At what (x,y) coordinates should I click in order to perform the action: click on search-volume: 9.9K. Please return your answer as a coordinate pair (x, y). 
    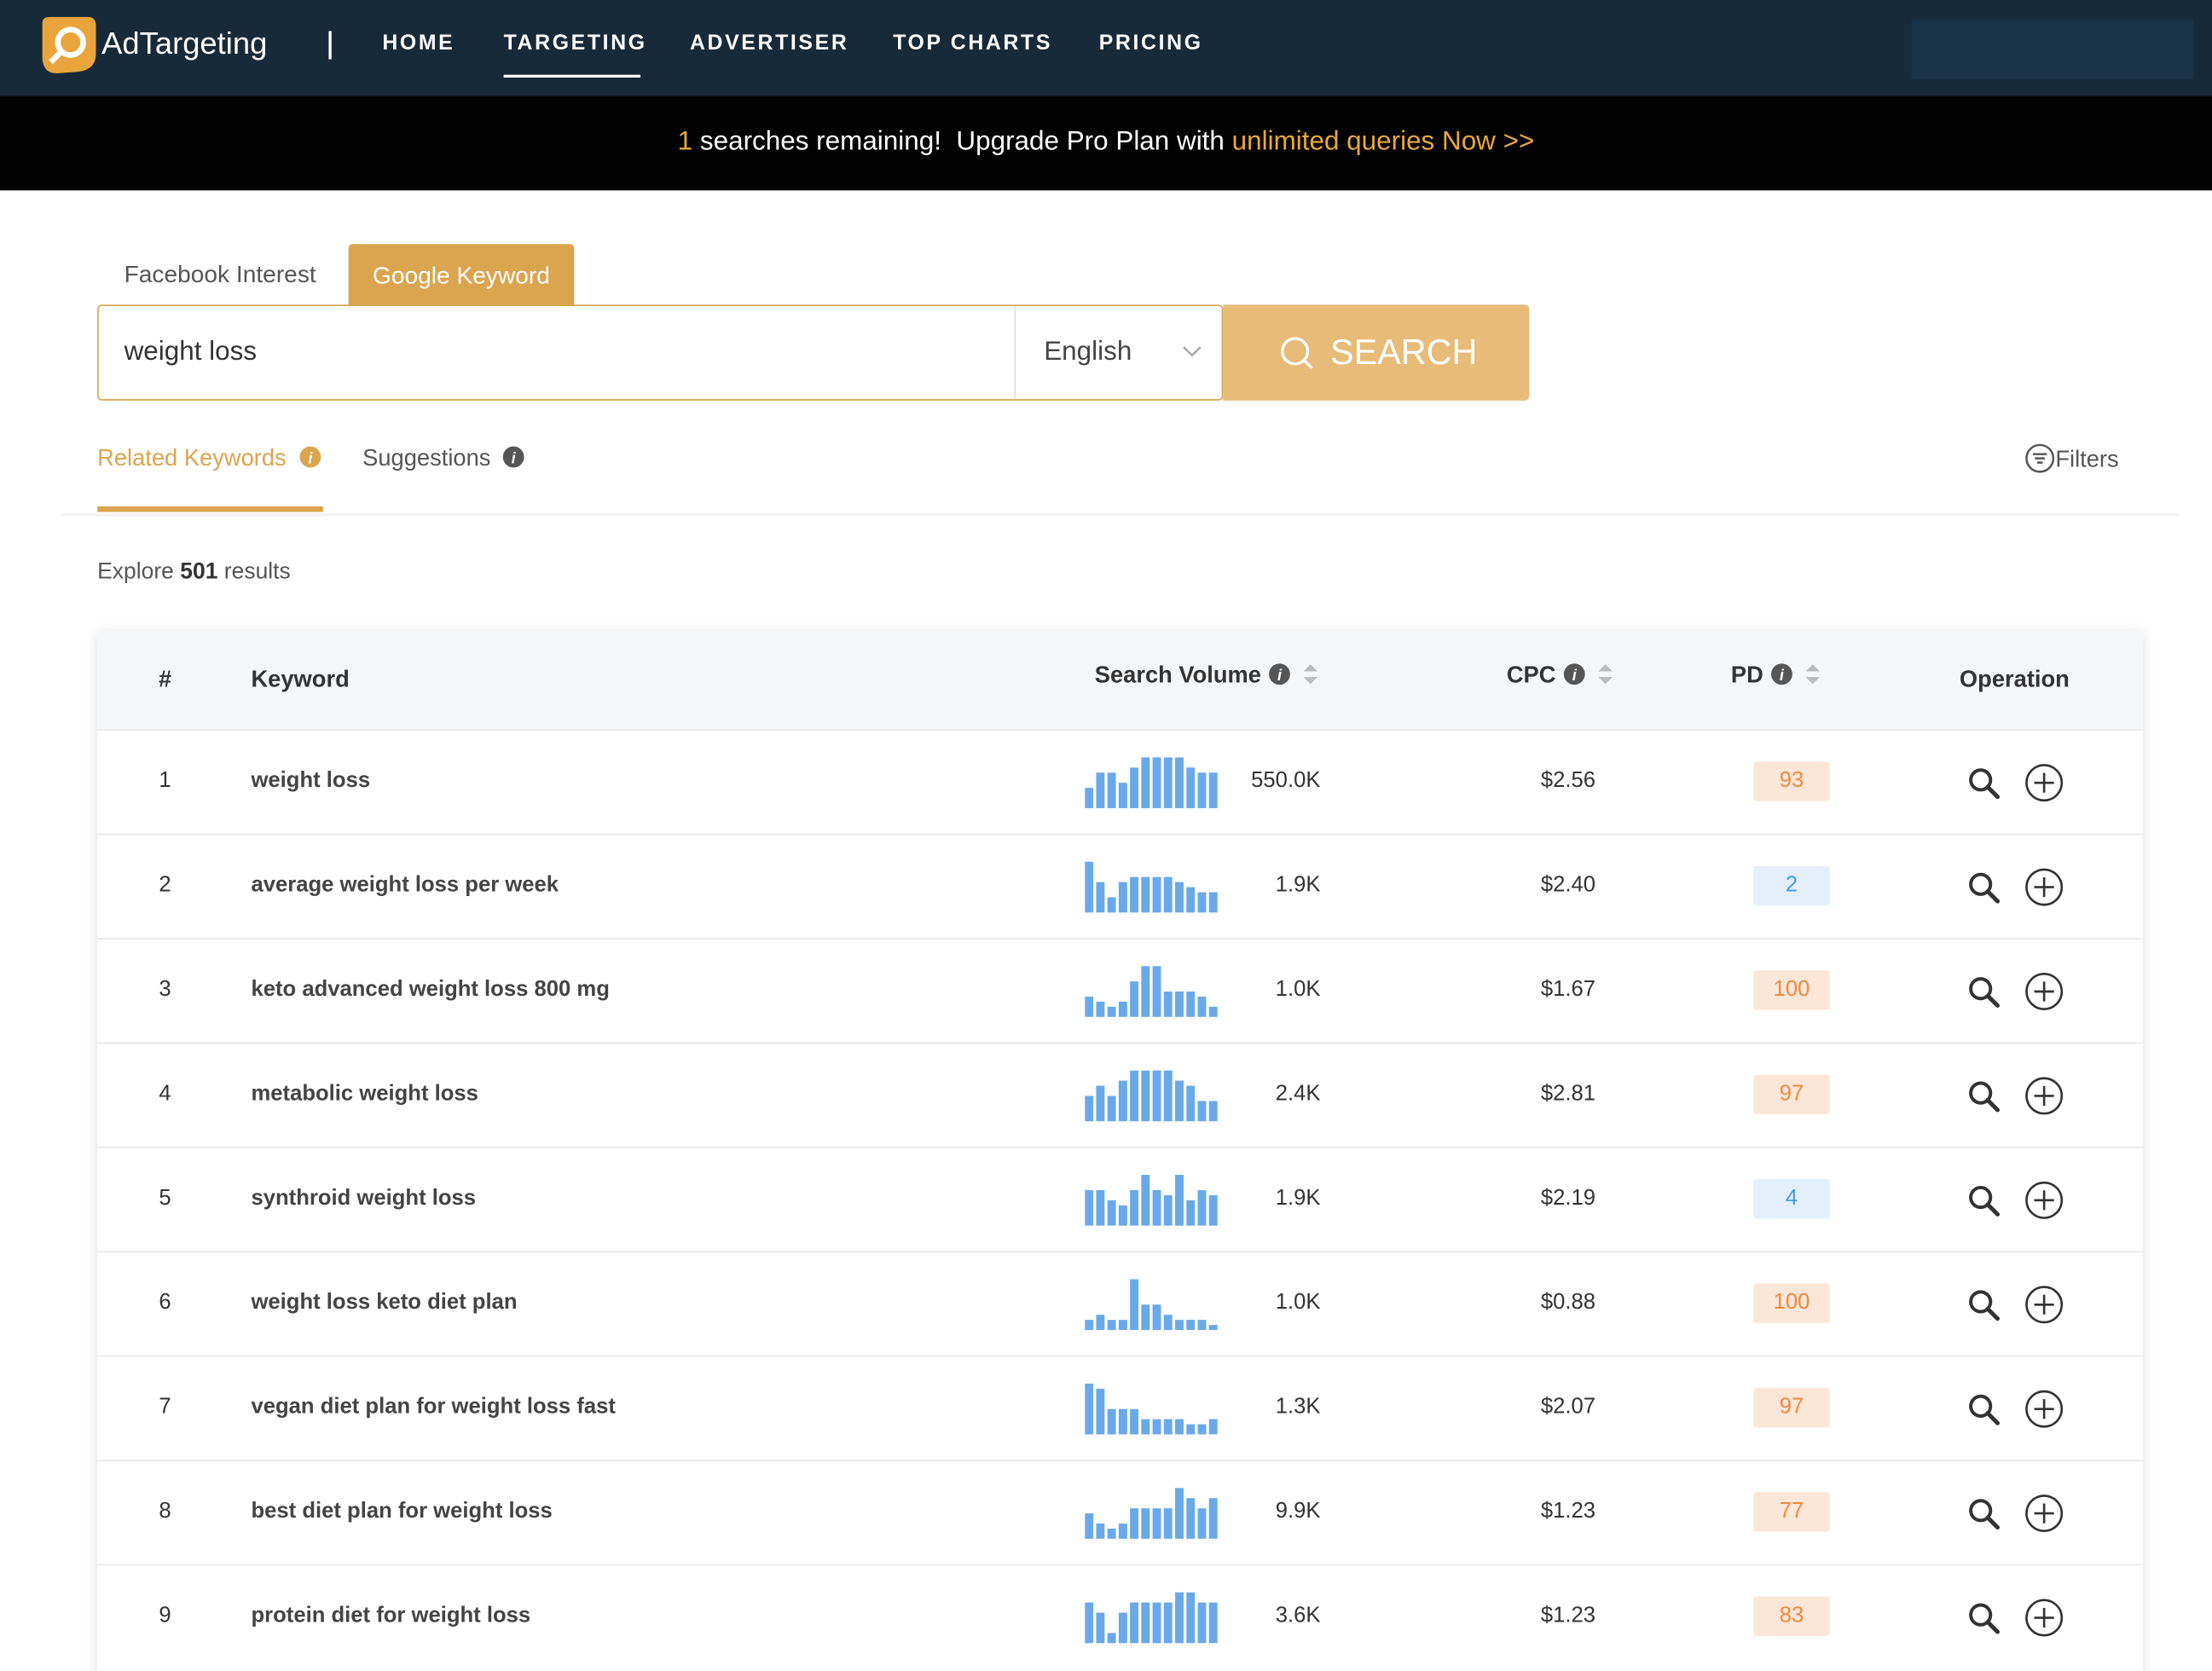
    Looking at the image, I should click on (1298, 1511).